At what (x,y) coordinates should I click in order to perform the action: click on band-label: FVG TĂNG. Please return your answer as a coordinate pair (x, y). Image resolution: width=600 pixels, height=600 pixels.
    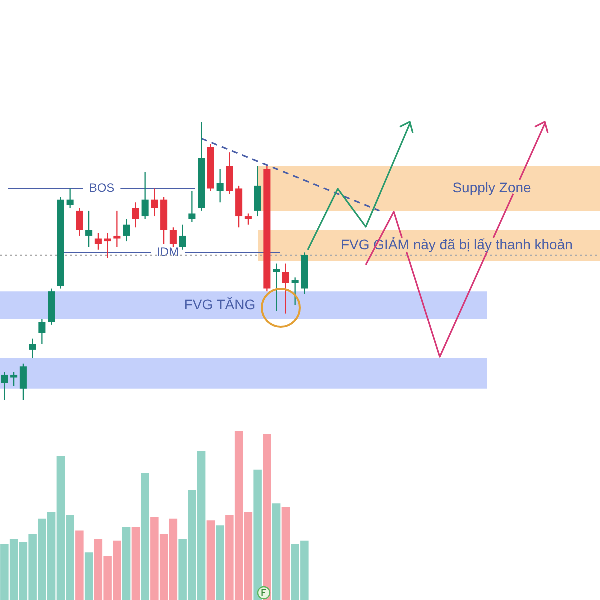
    Looking at the image, I should click on (220, 304).